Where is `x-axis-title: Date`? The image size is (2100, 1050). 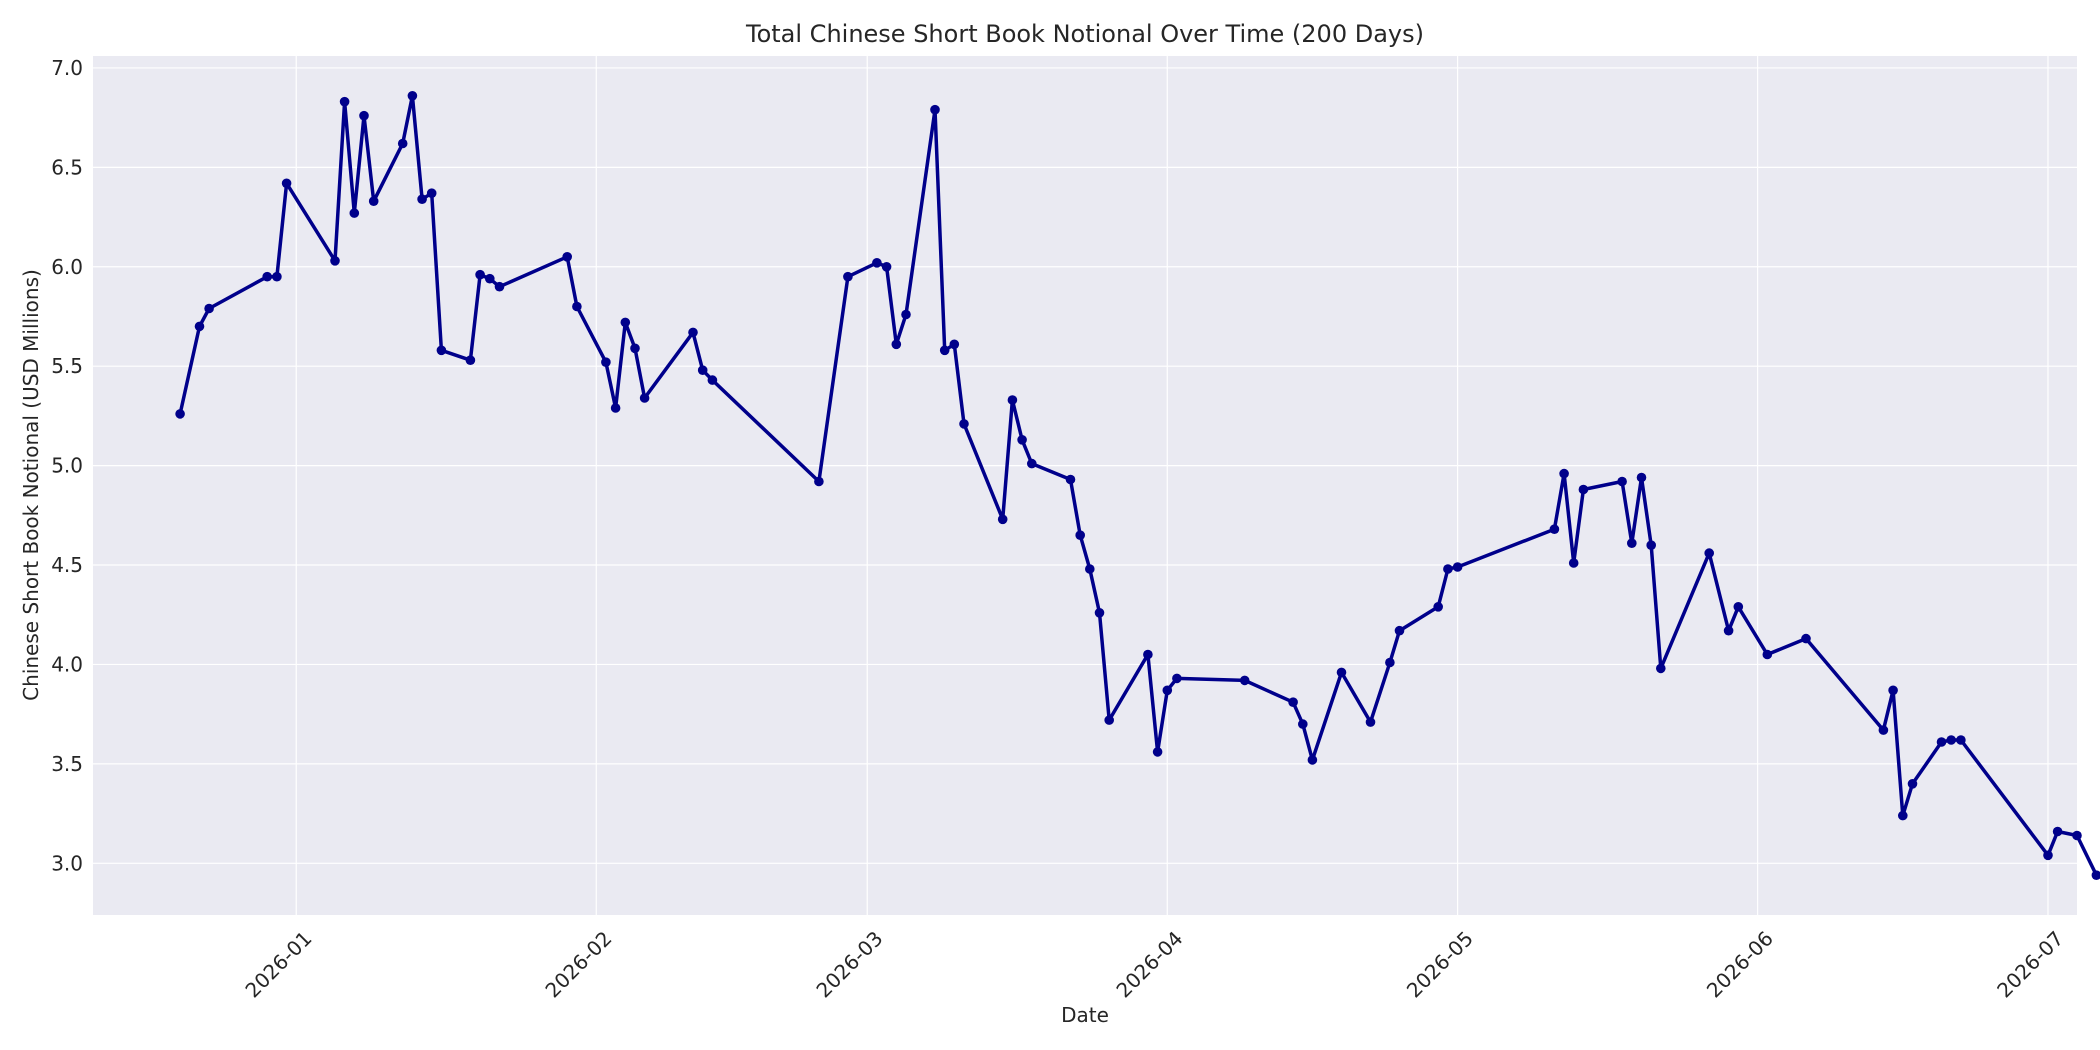 x-axis-title: Date is located at coordinates (1085, 1015).